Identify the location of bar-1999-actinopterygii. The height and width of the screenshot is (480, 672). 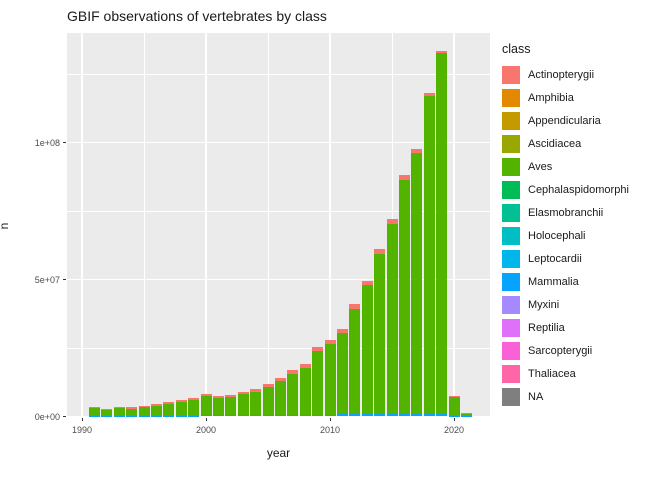
(194, 399).